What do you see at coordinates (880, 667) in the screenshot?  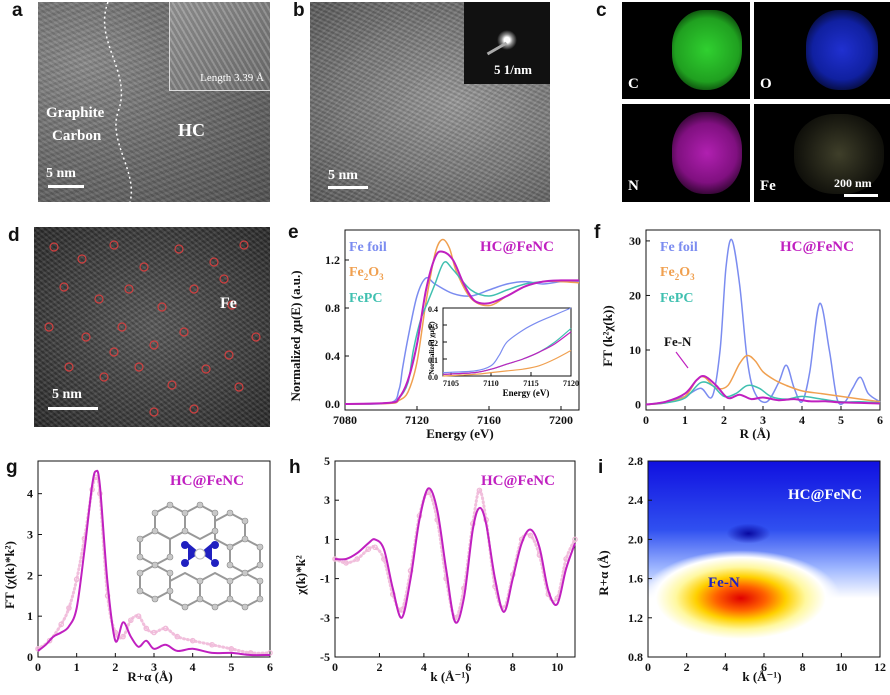 I see `x-tick-label: 12` at bounding box center [880, 667].